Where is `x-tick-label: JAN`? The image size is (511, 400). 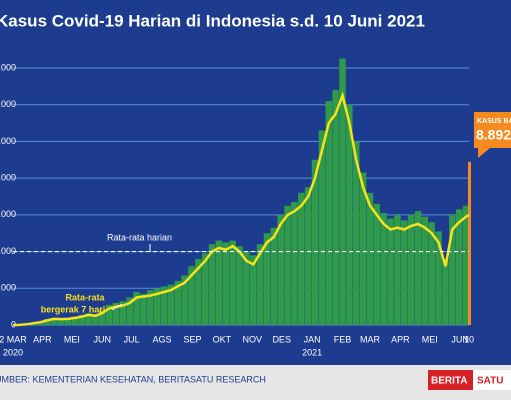 x-tick-label: JAN is located at coordinates (312, 339).